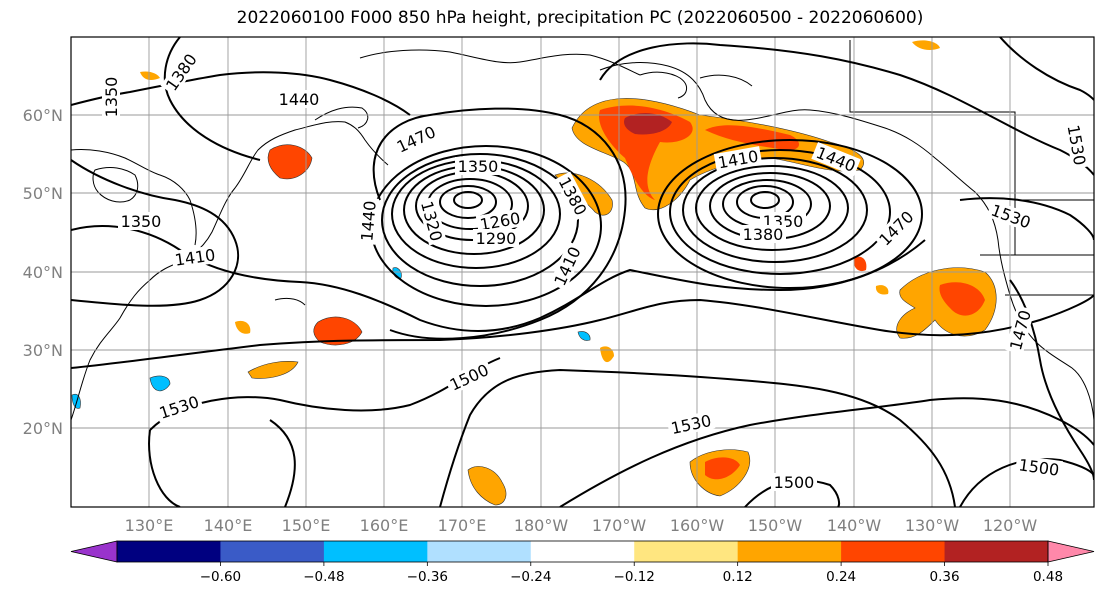  Describe the element at coordinates (149, 525) in the screenshot. I see `lon-label: 130°E` at that location.